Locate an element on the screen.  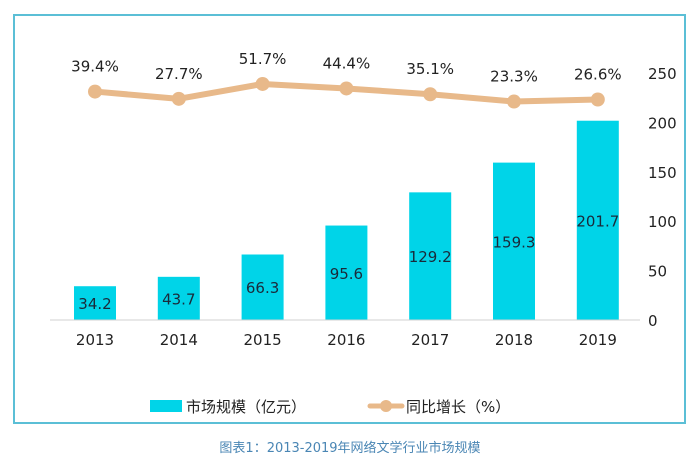
bar-2014 is located at coordinates (178, 298).